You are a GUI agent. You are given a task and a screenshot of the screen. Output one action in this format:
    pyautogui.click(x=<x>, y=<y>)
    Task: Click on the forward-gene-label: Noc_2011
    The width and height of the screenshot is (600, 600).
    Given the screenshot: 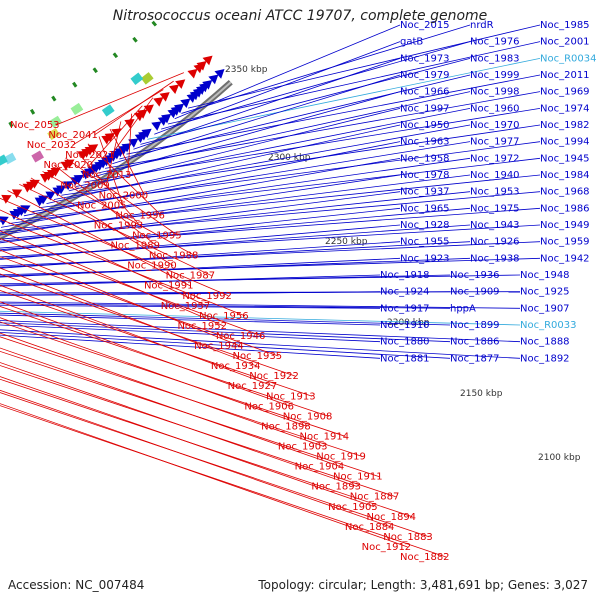 What is the action you would take?
    pyautogui.click(x=565, y=75)
    